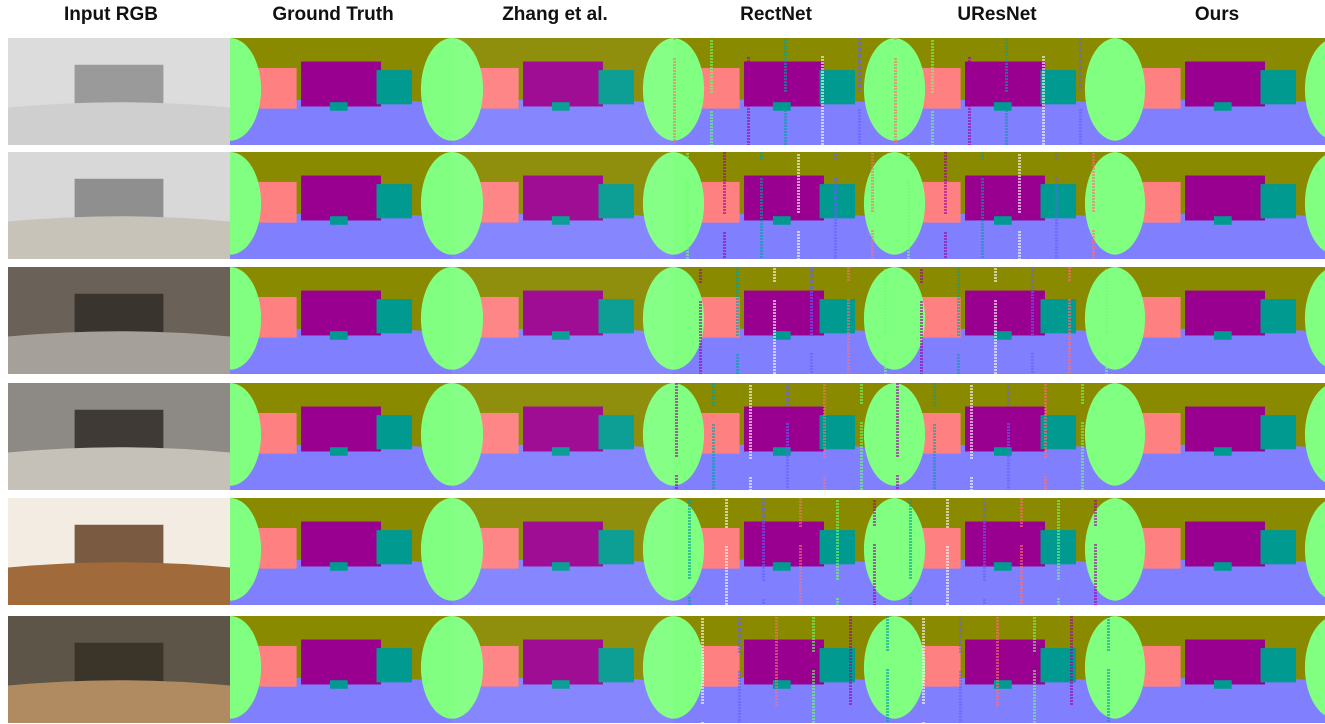 The width and height of the screenshot is (1325, 724). I want to click on panel-noisy2-r1, so click(1005, 91).